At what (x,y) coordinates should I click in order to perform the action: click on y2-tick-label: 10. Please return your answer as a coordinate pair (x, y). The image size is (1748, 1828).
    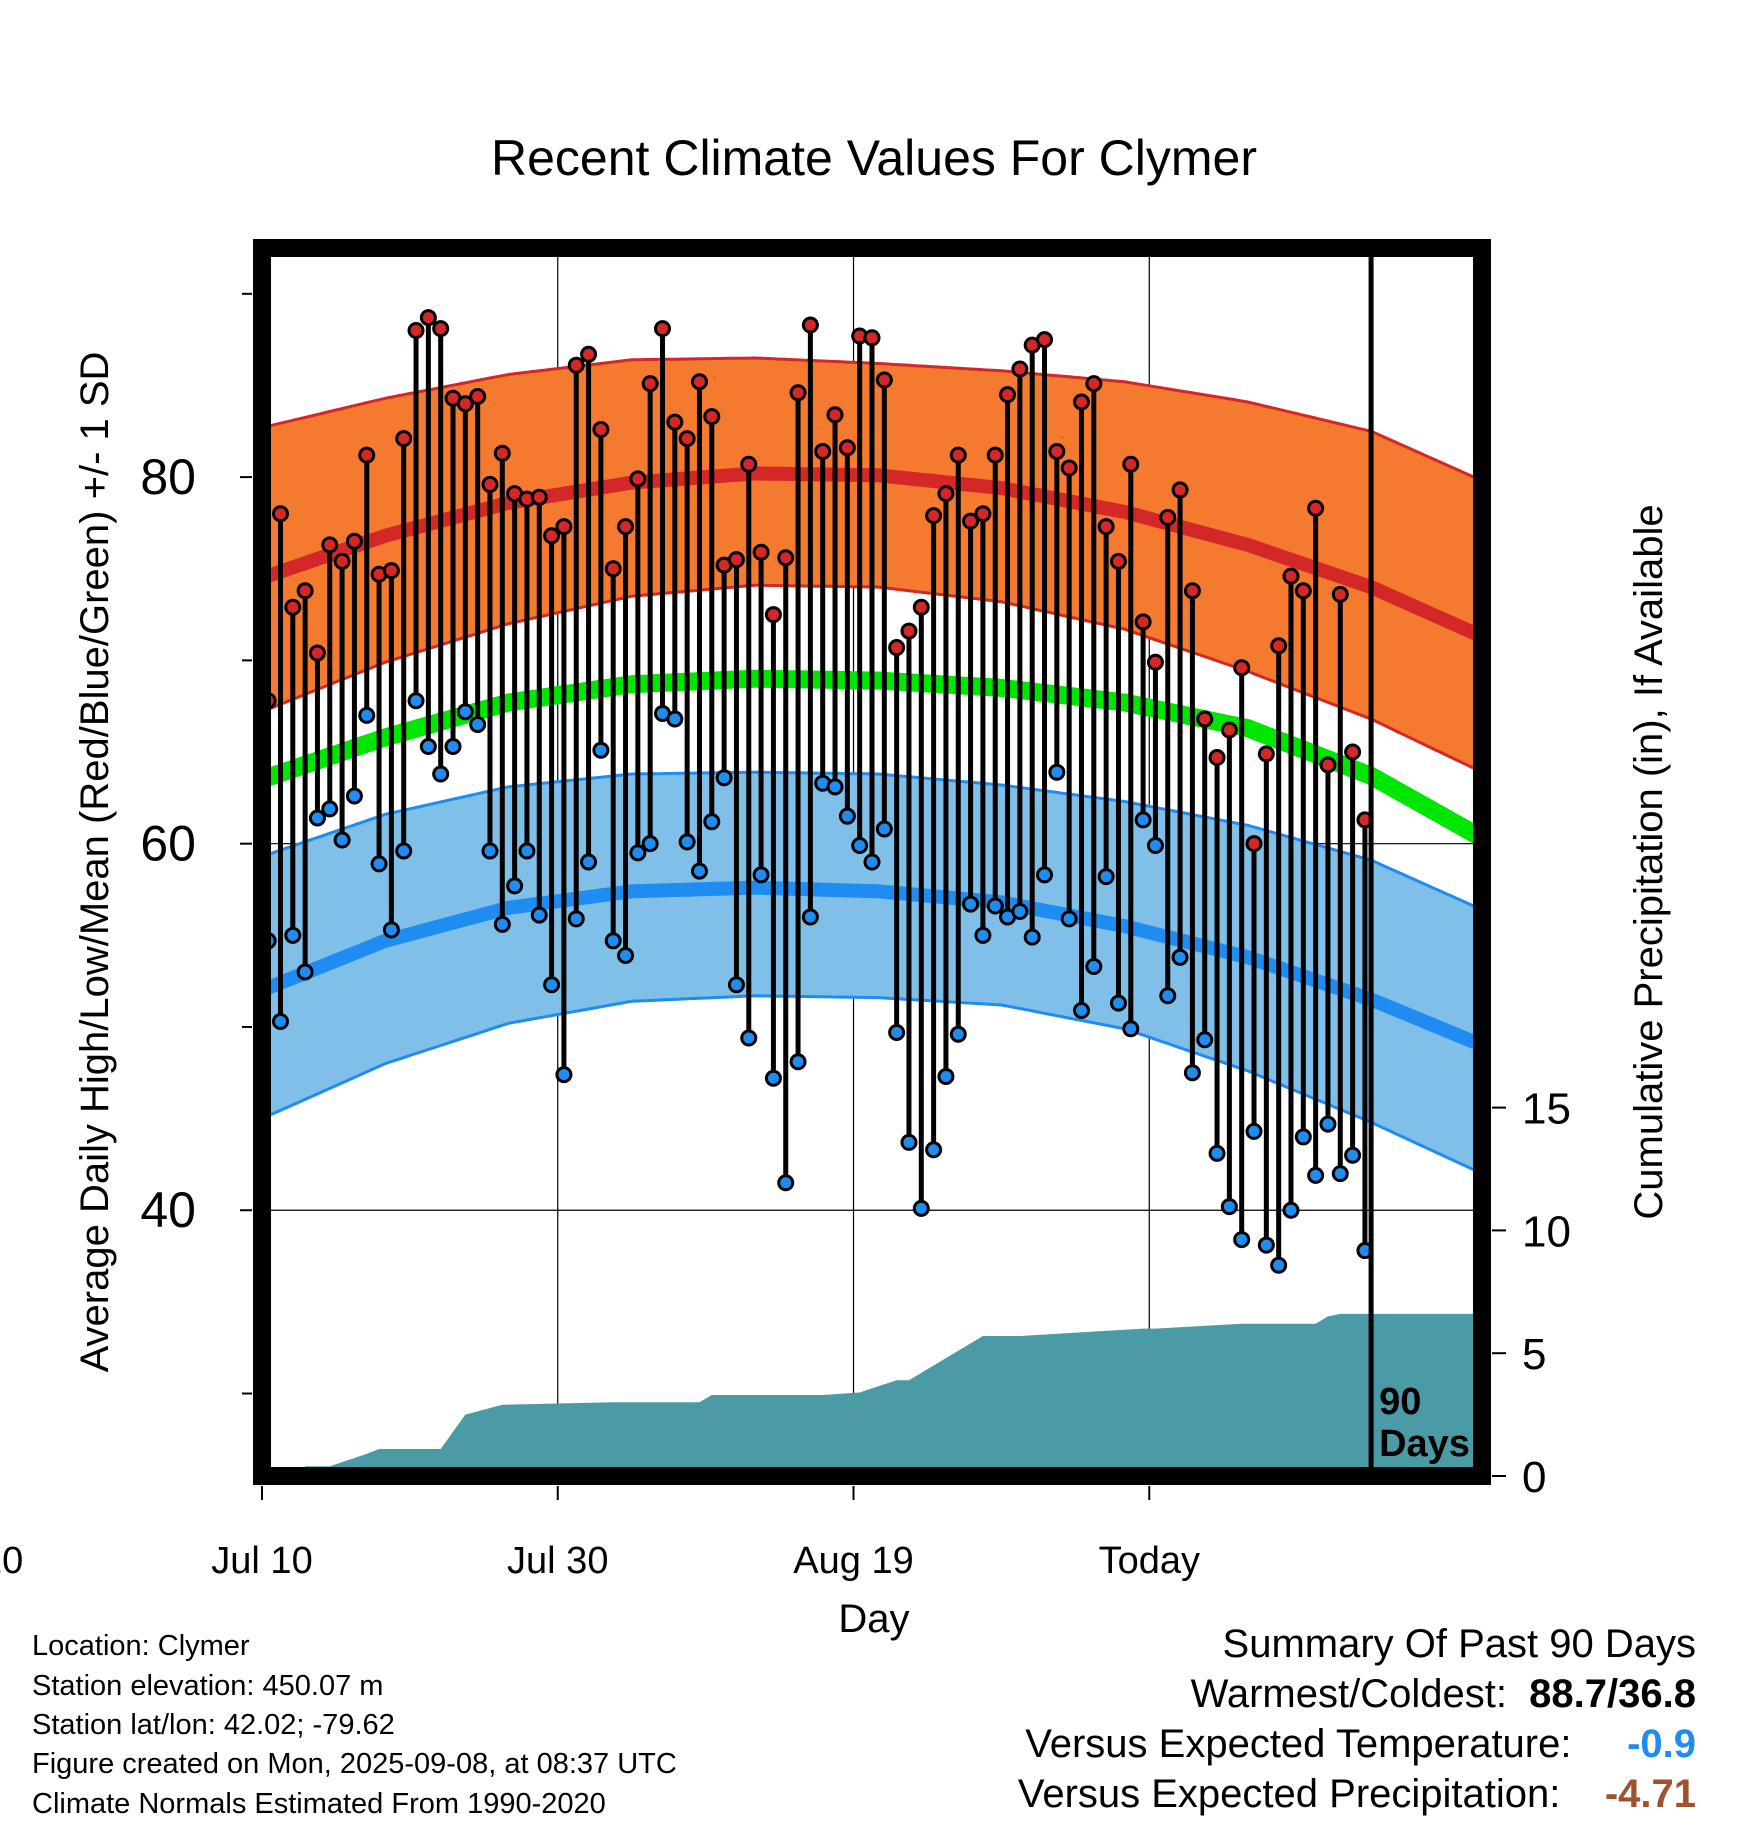
    Looking at the image, I should click on (1546, 1231).